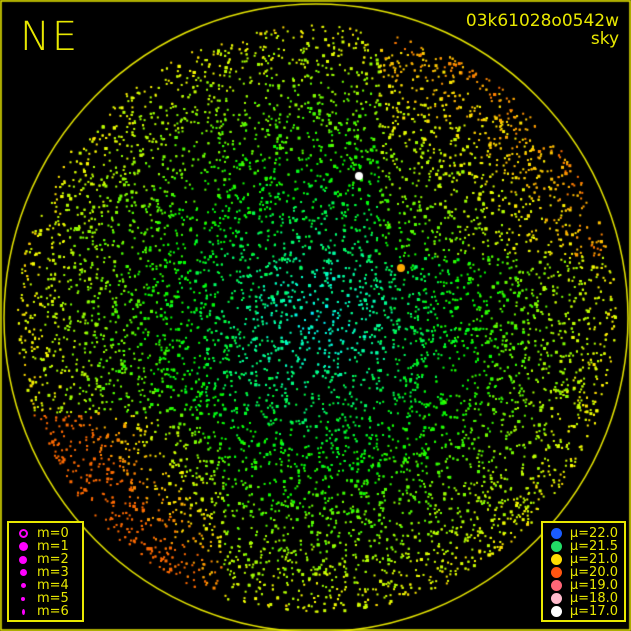 This screenshot has height=631, width=631. I want to click on magnitude-label: m=3, so click(53, 572).